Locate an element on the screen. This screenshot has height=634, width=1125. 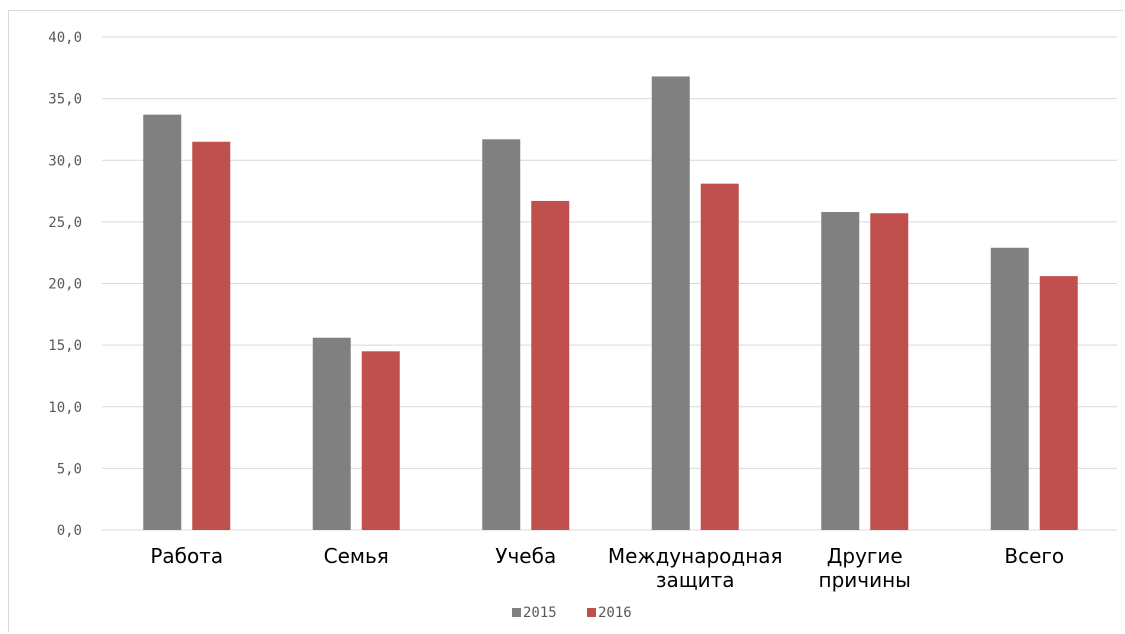
y-tick-label: 0,0 is located at coordinates (69, 531).